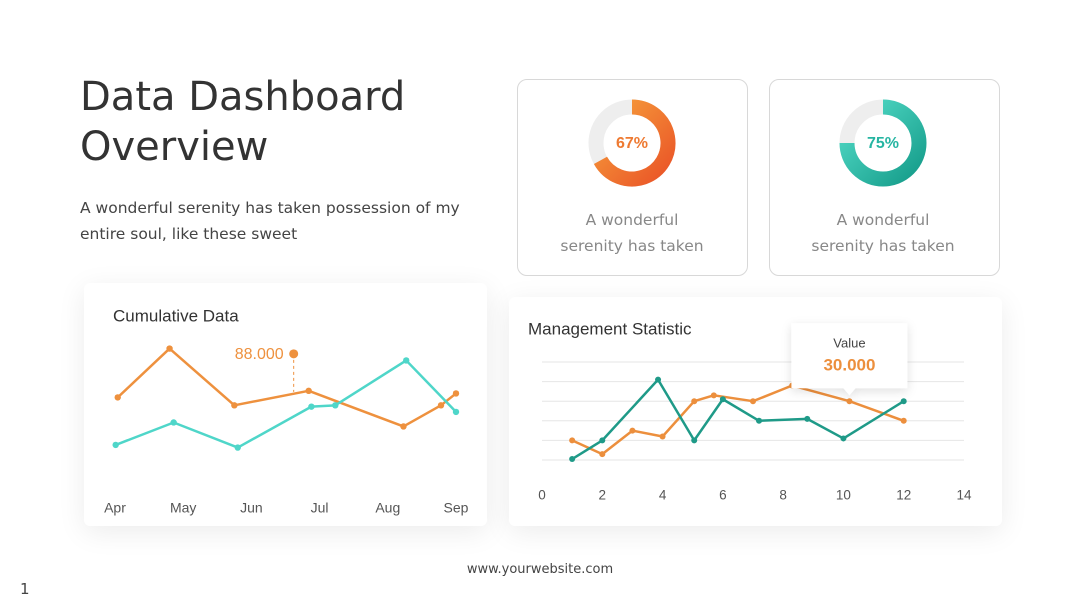  I want to click on x-tick-label: 12, so click(903, 495).